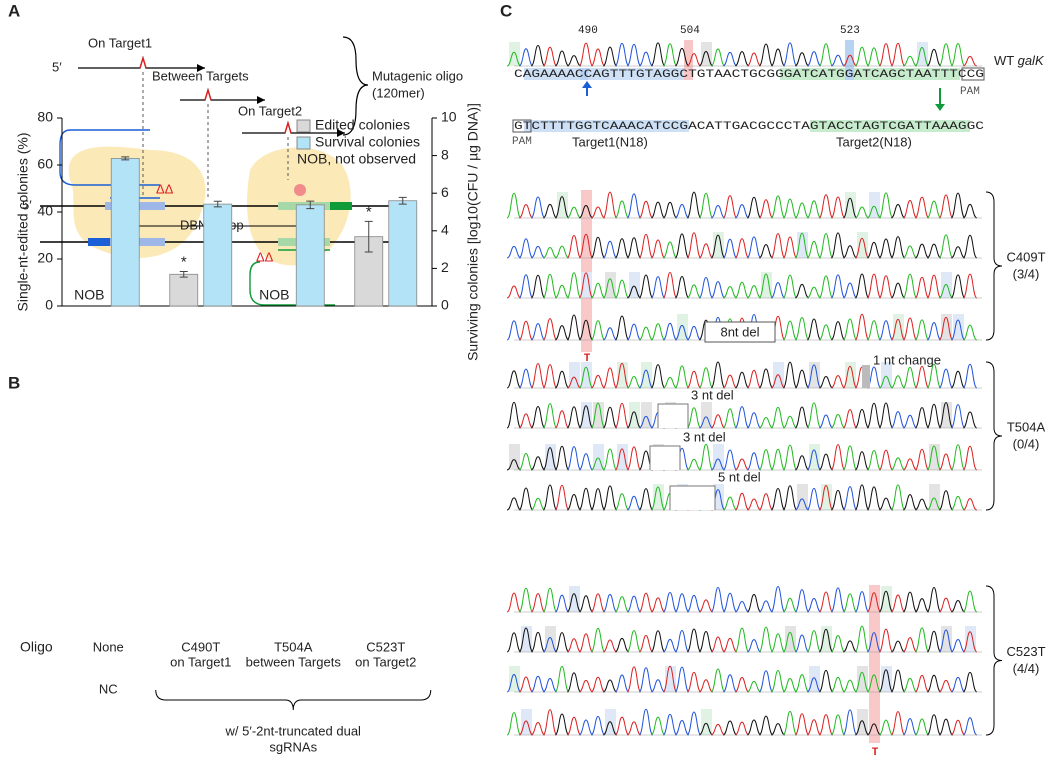 This screenshot has height=767, width=1052. Describe the element at coordinates (874, 141) in the screenshot. I see `target-label: Target2(N18)` at that location.